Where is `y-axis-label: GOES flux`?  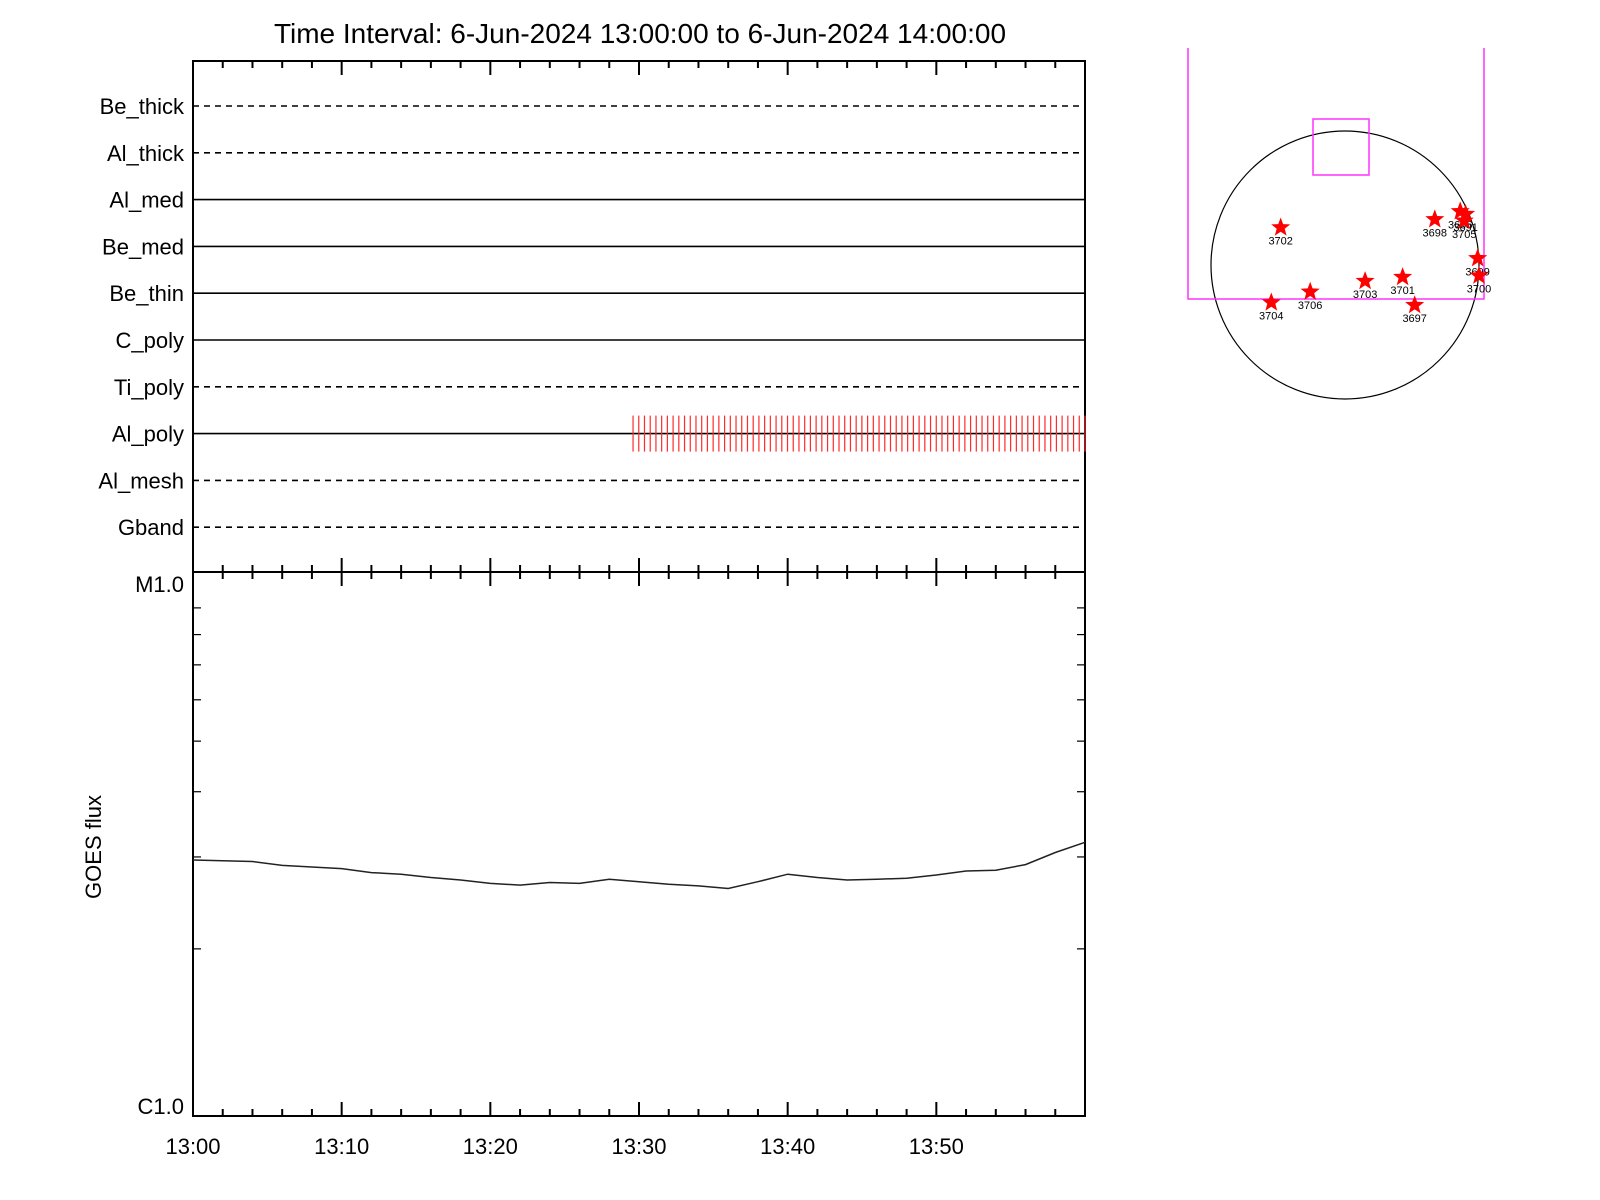
y-axis-label: GOES flux is located at coordinates (93, 847).